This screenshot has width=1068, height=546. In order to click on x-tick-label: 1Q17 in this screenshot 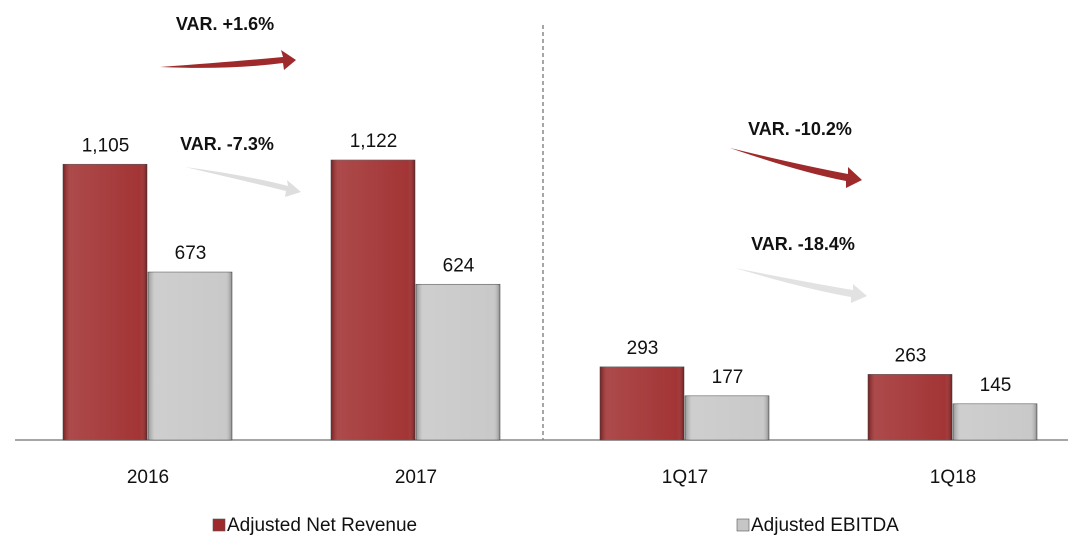, I will do `click(685, 477)`.